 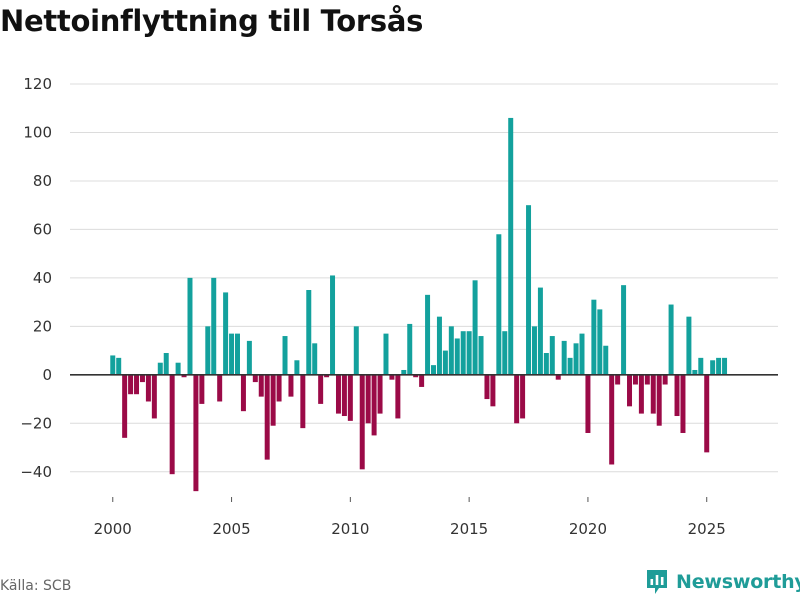 I want to click on y-tick-label: 0, so click(x=47, y=375).